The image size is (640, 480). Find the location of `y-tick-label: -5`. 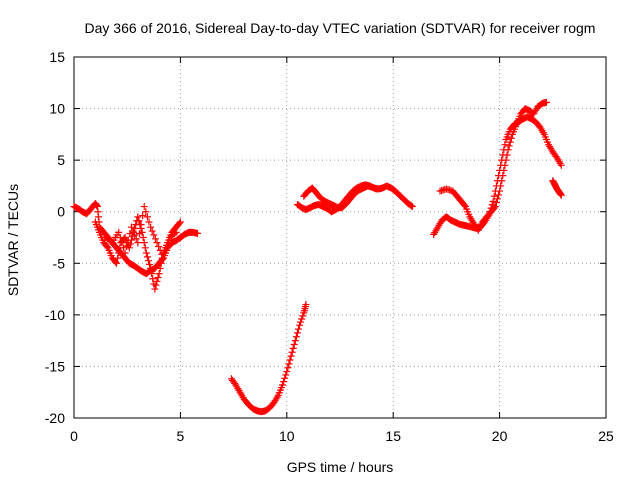

y-tick-label: -5 is located at coordinates (59, 263).